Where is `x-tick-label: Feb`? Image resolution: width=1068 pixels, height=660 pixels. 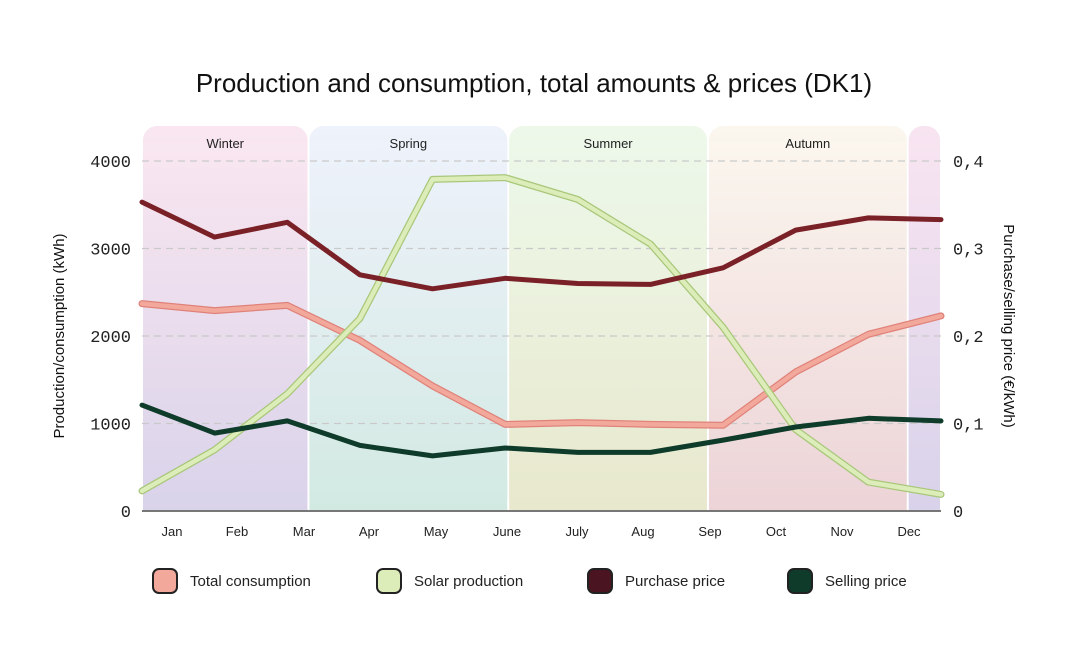 x-tick-label: Feb is located at coordinates (237, 531).